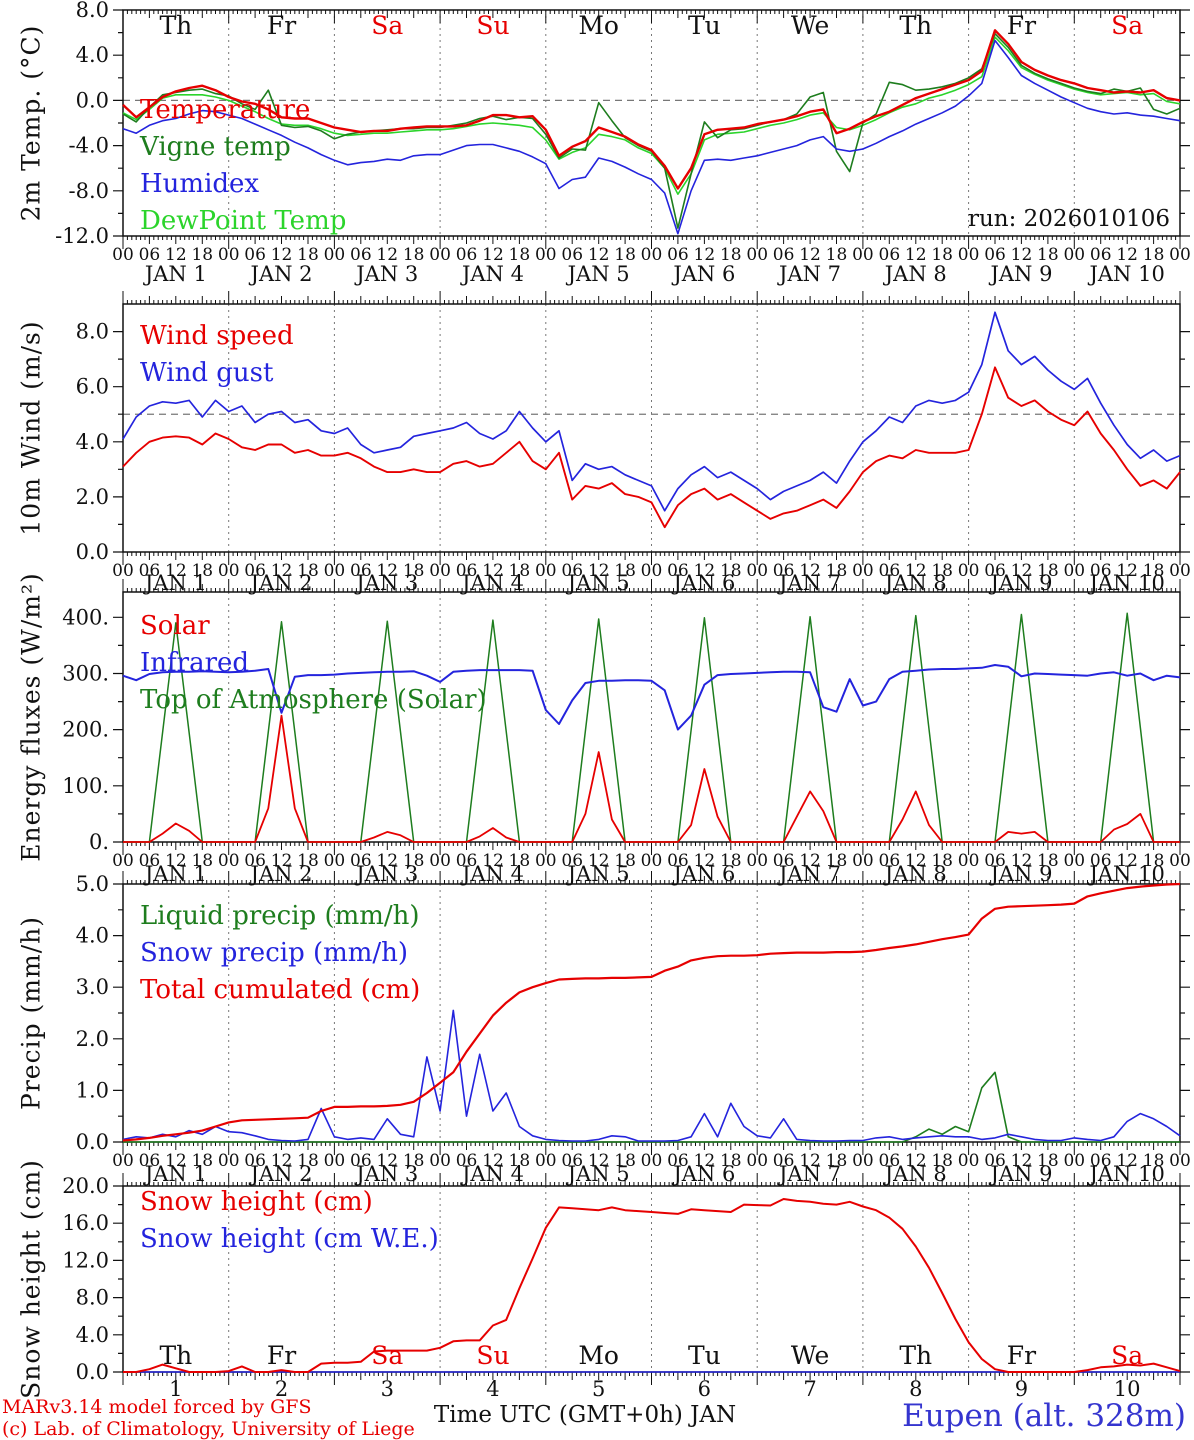 Image resolution: width=1194 pixels, height=1440 pixels. What do you see at coordinates (85, 1260) in the screenshot?
I see `y-tick-label: 12.0` at bounding box center [85, 1260].